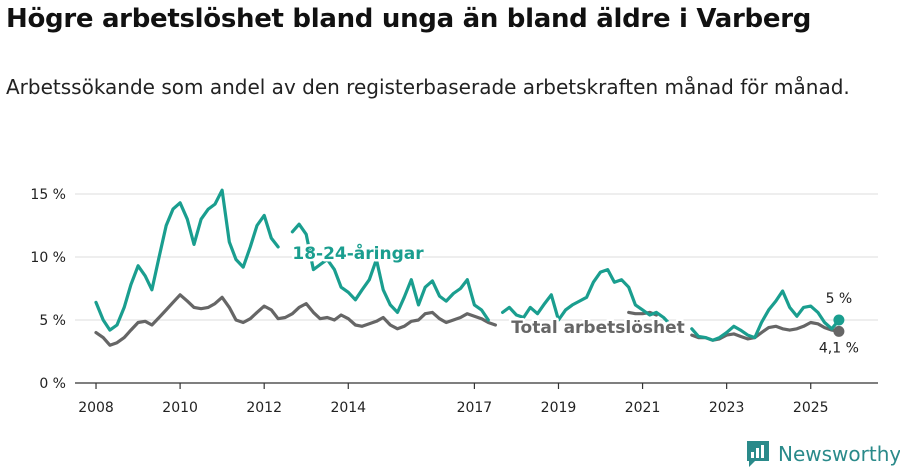  What do you see at coordinates (475, 408) in the screenshot?
I see `x-tick-label: 2017` at bounding box center [475, 408].